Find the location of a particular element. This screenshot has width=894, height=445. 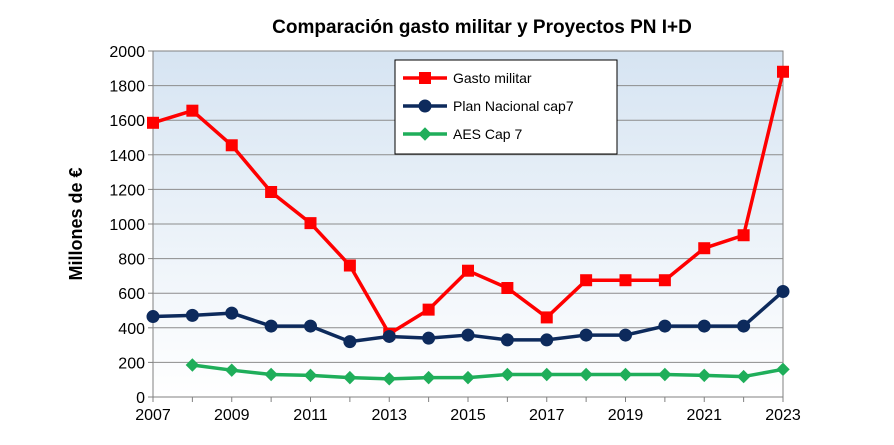

legend-label: Plan Nacional cap7 is located at coordinates (513, 106).